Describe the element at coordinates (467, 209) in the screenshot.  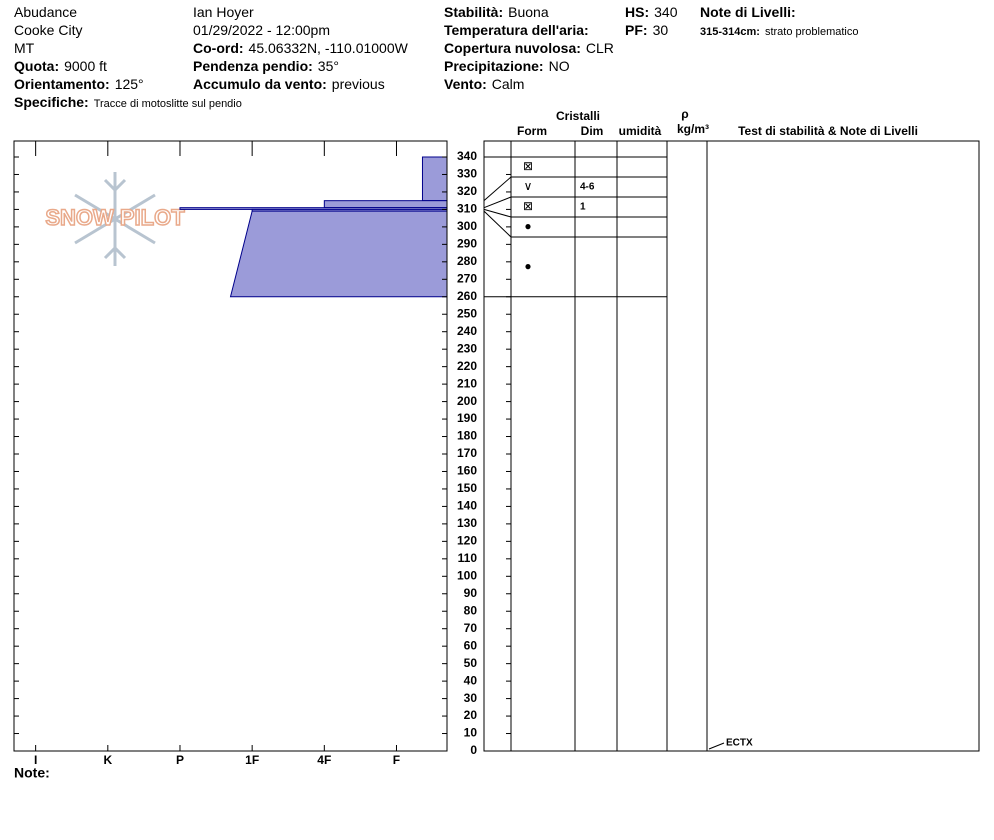
I see `y-tick-label: 310` at that location.